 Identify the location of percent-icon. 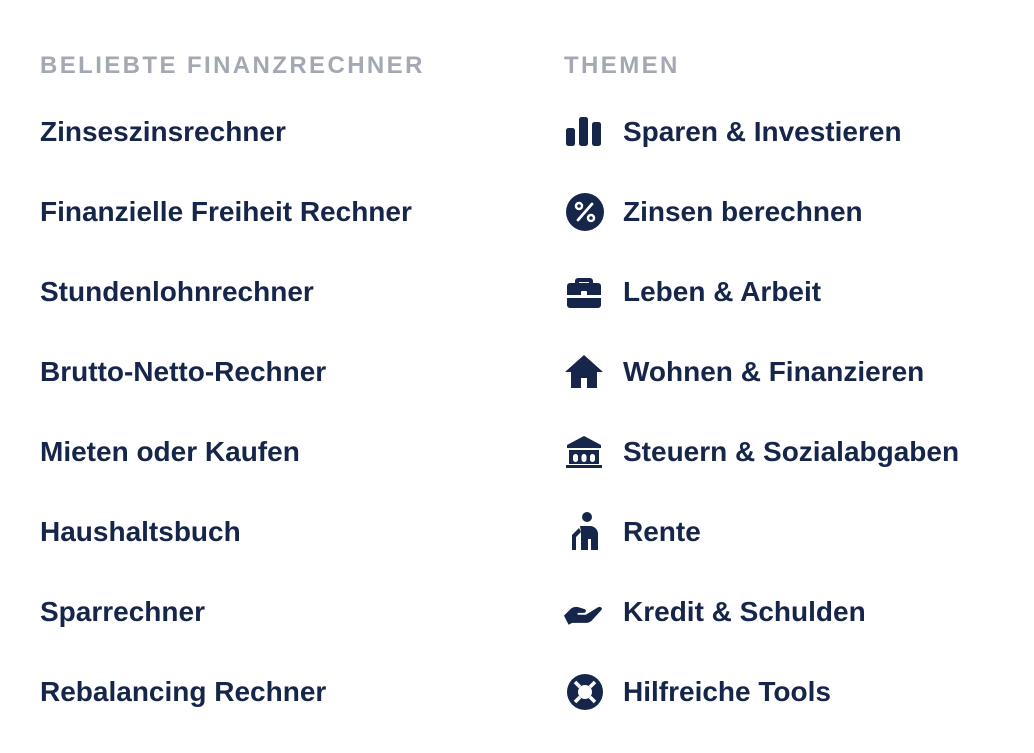
(586, 212).